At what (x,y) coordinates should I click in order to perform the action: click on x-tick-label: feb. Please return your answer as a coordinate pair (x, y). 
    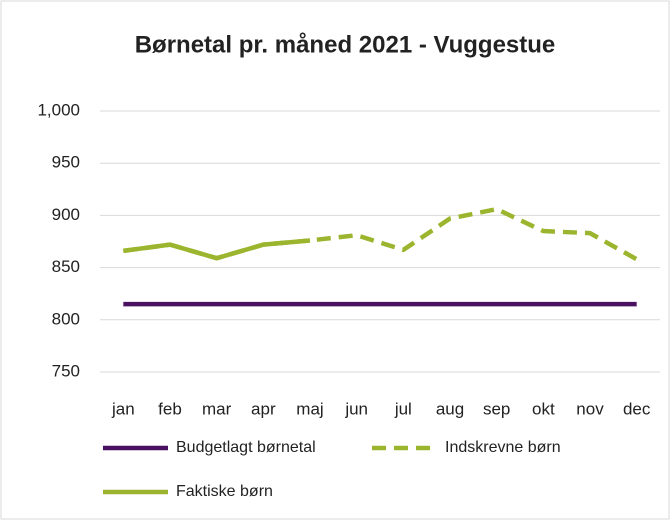
    Looking at the image, I should click on (170, 408).